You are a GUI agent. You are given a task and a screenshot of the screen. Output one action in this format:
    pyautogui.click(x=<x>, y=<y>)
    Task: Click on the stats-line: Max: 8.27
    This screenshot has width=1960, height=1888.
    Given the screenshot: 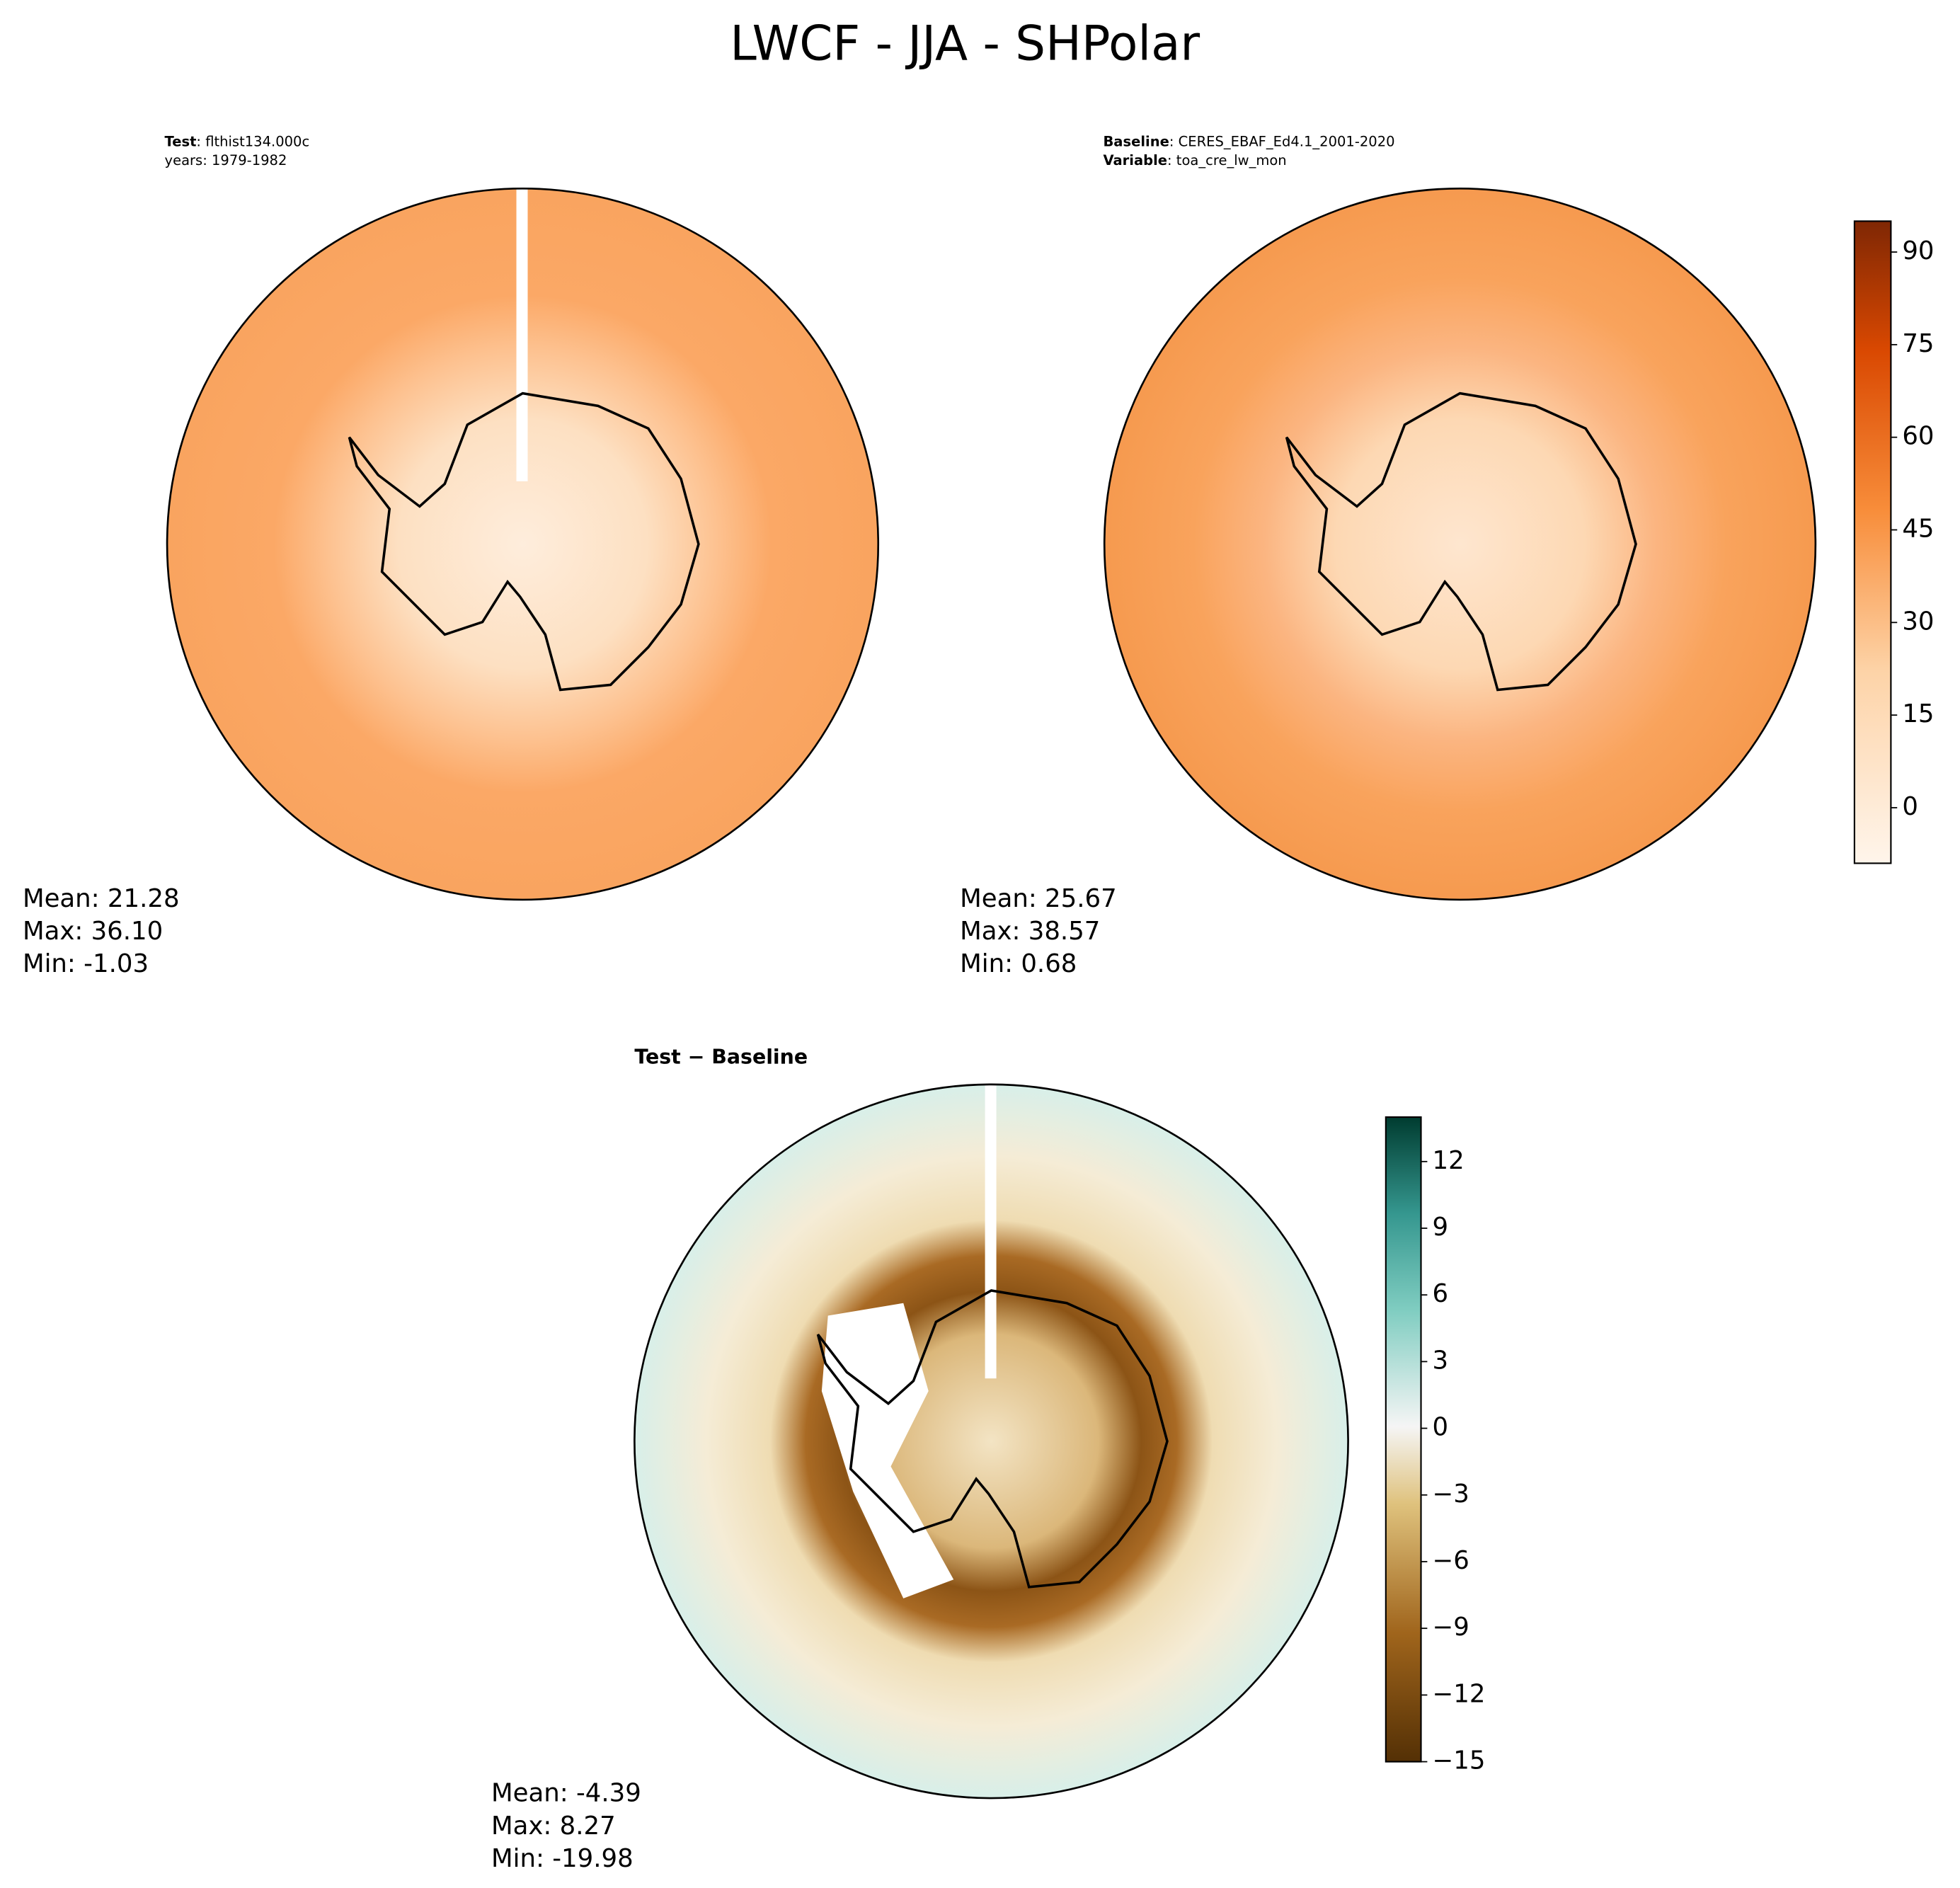 What is the action you would take?
    pyautogui.click(x=553, y=1826)
    